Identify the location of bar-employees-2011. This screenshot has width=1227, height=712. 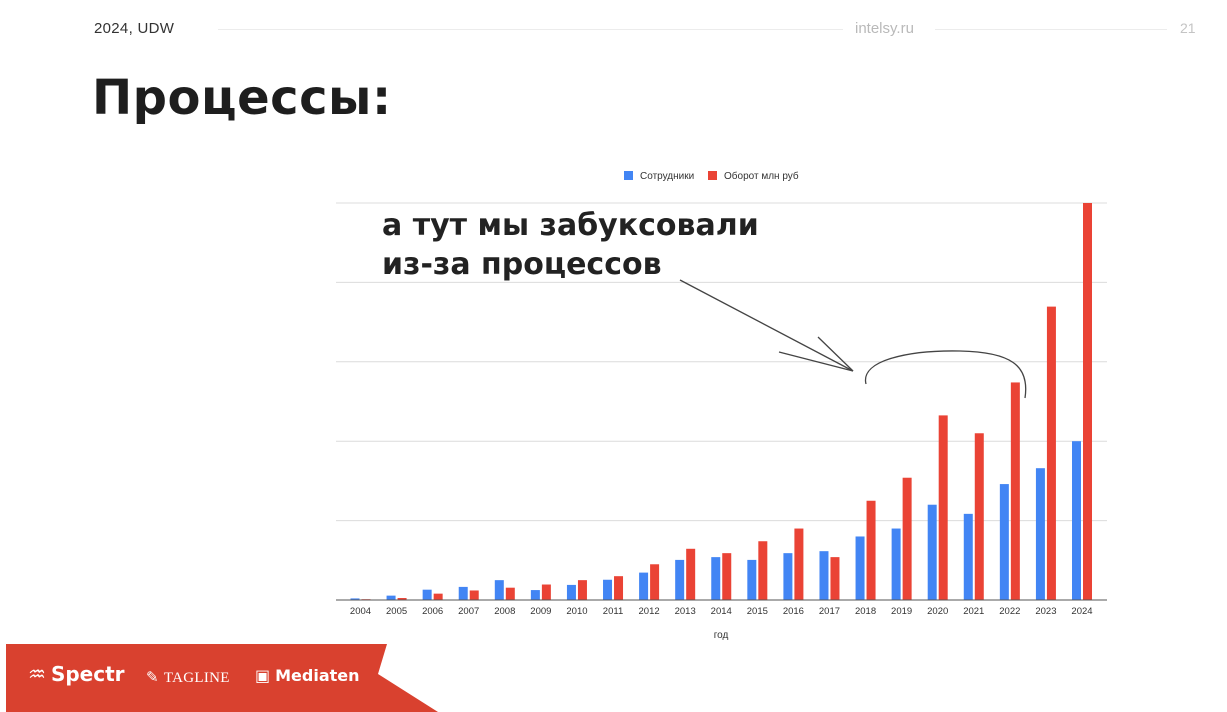
(608, 589).